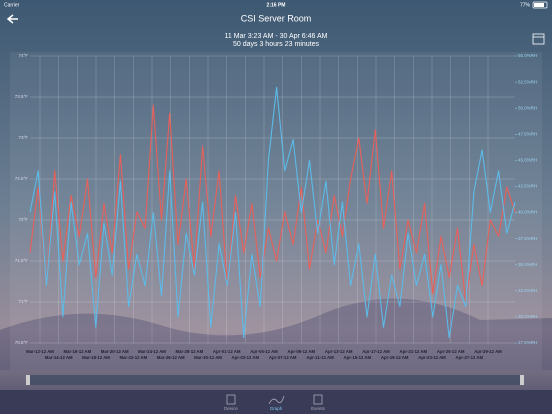 Image resolution: width=552 pixels, height=414 pixels. What do you see at coordinates (276, 408) in the screenshot?
I see `tab: Graph` at bounding box center [276, 408].